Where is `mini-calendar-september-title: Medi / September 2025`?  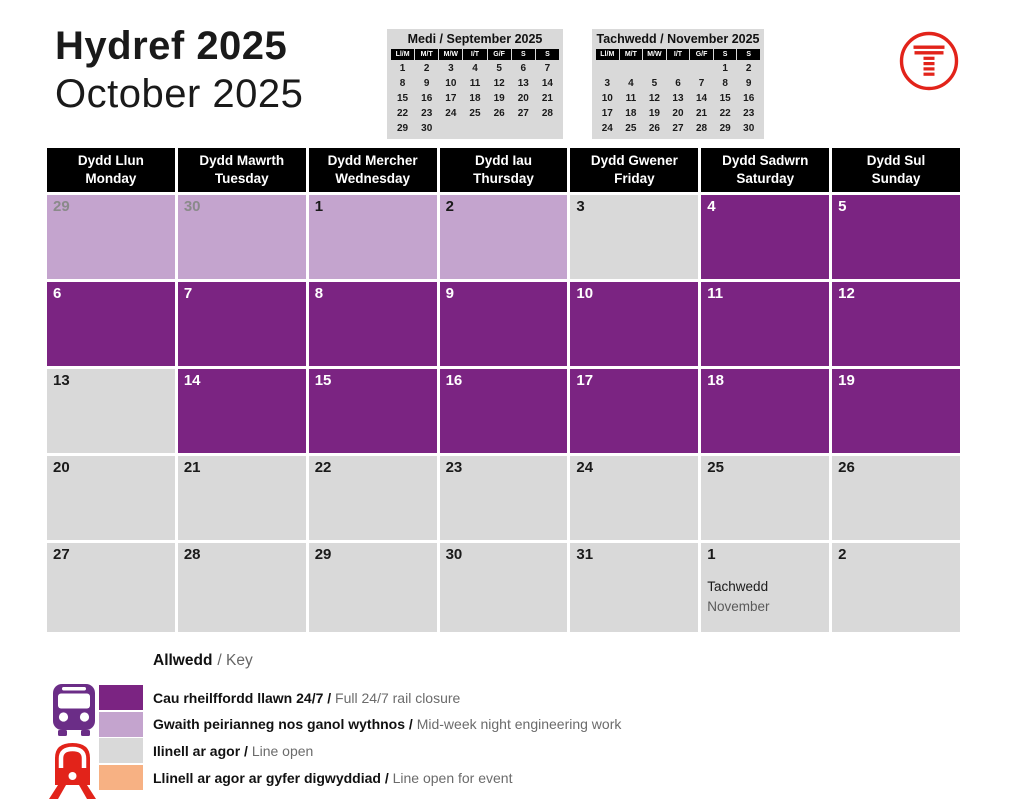
mini-calendar-september-title: Medi / September 2025 is located at coordinates (475, 39).